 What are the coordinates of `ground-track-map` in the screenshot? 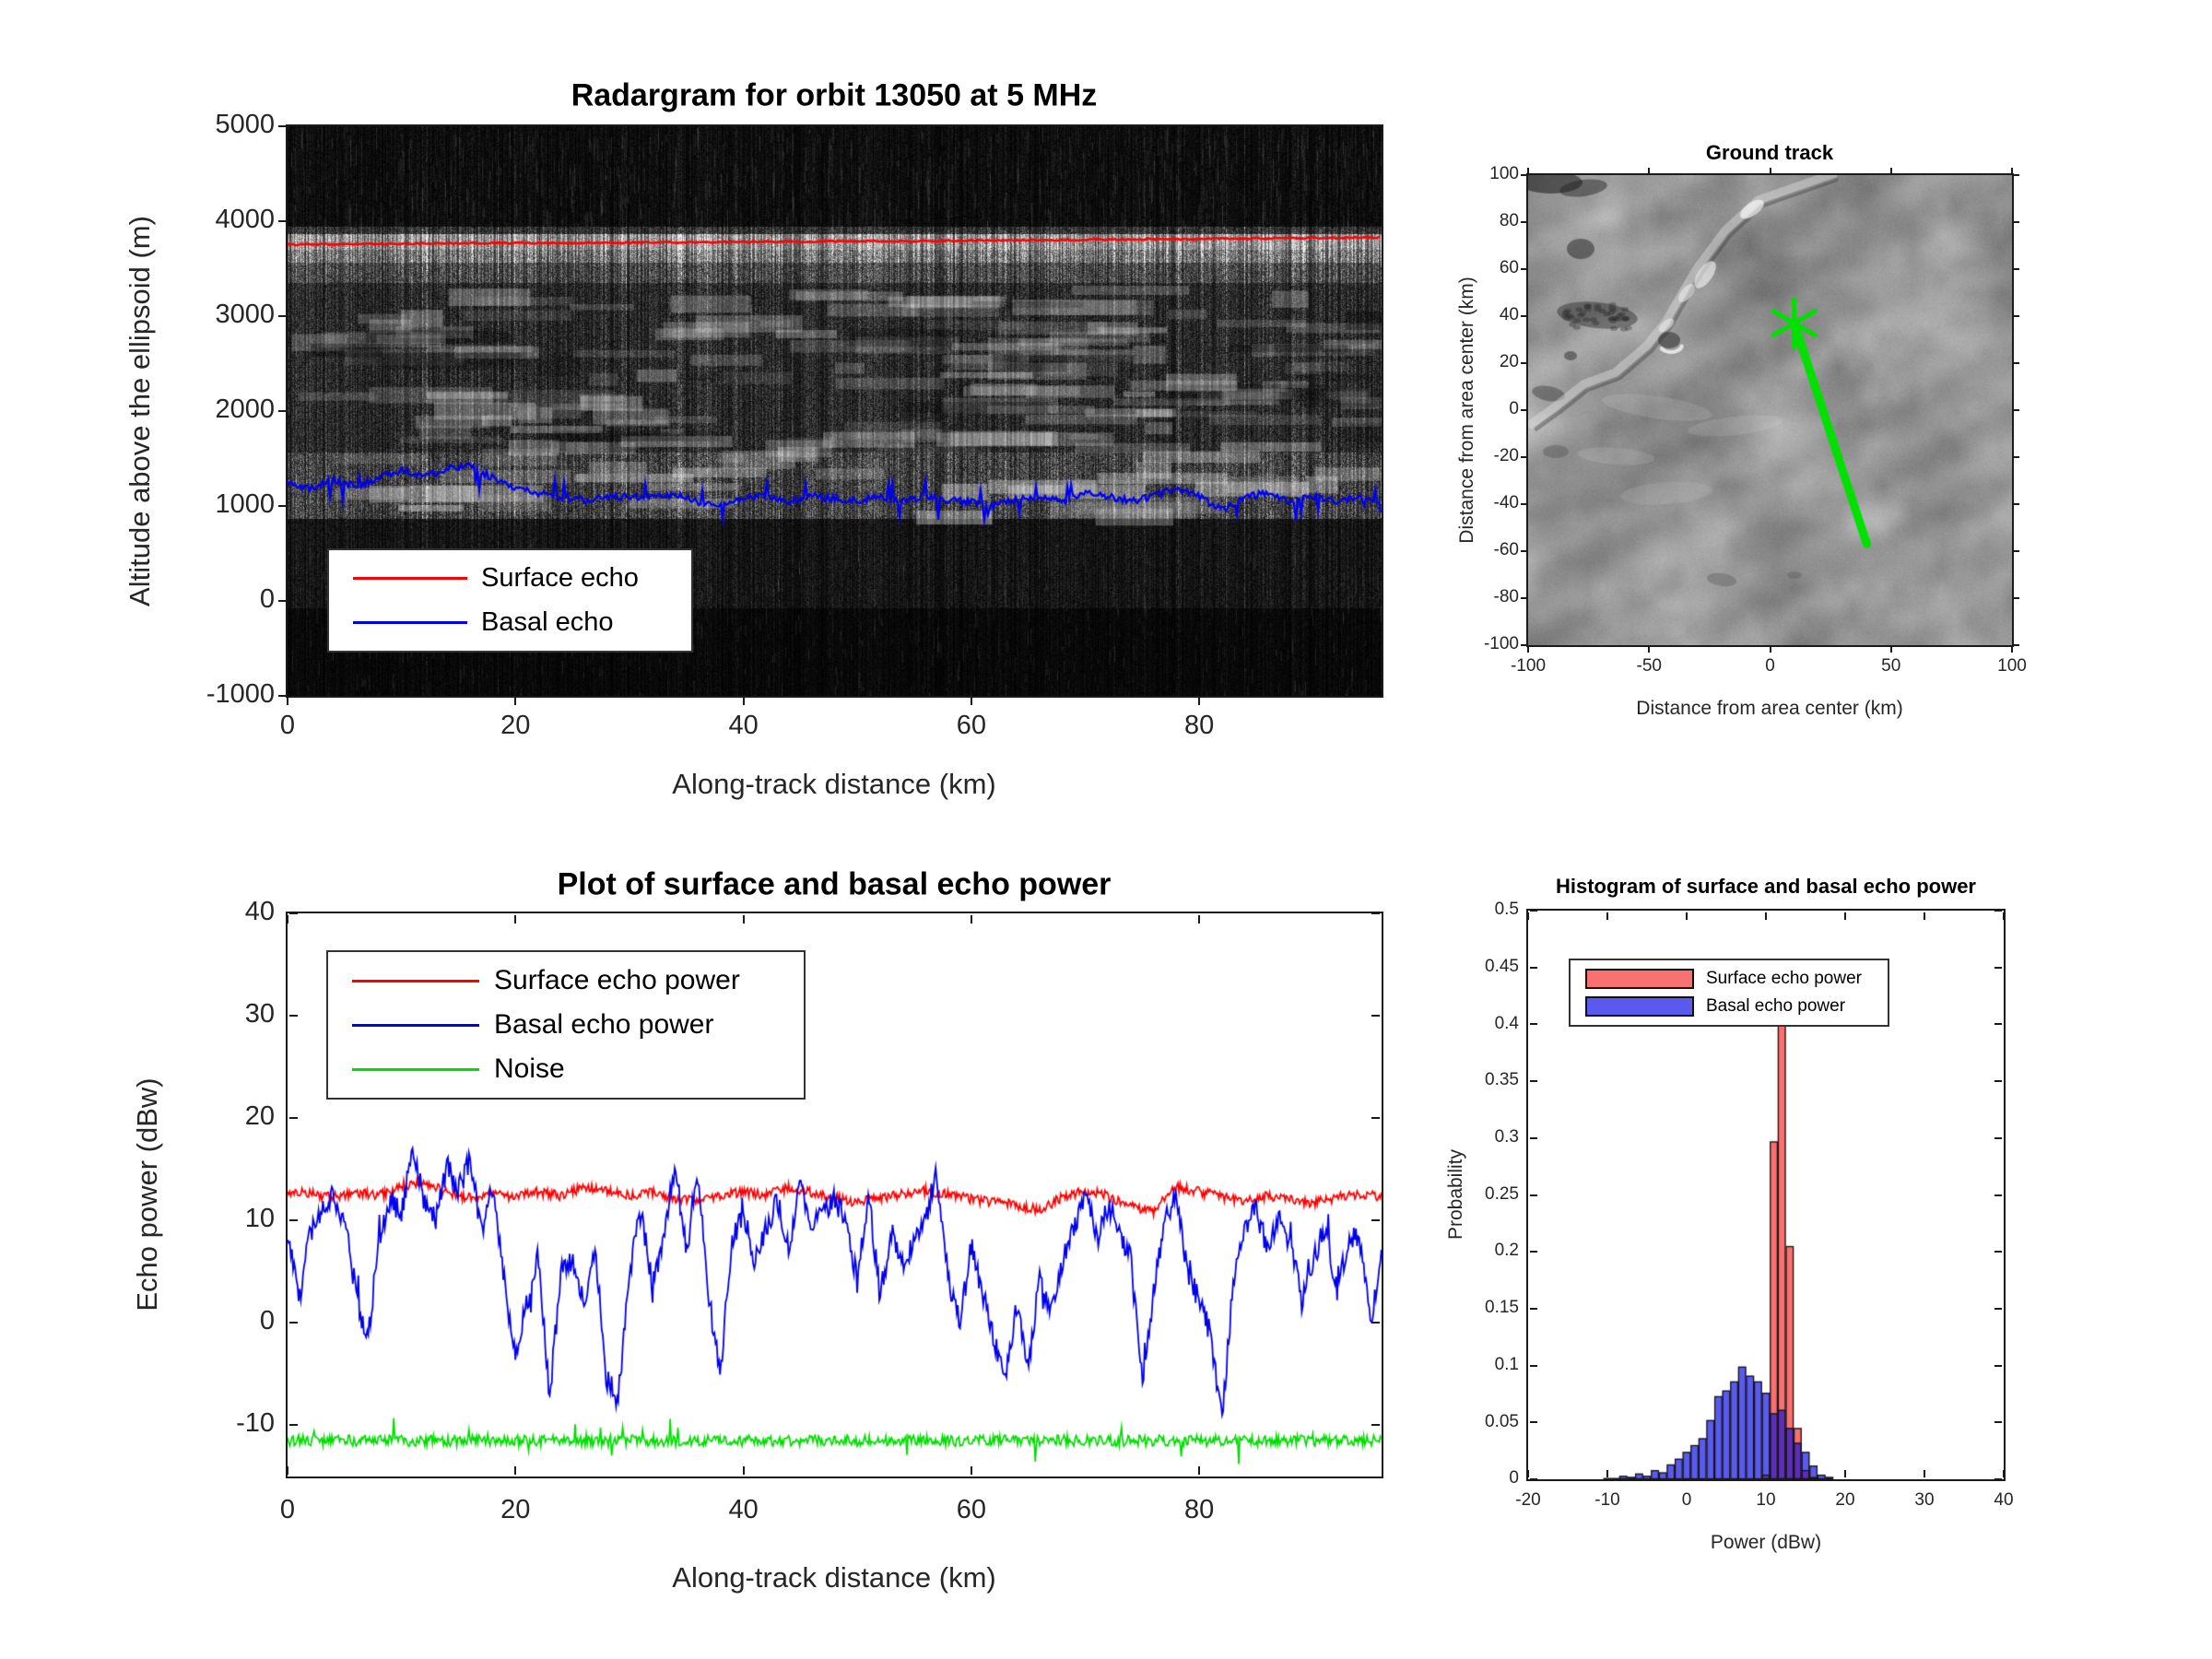 It's located at (1770, 410).